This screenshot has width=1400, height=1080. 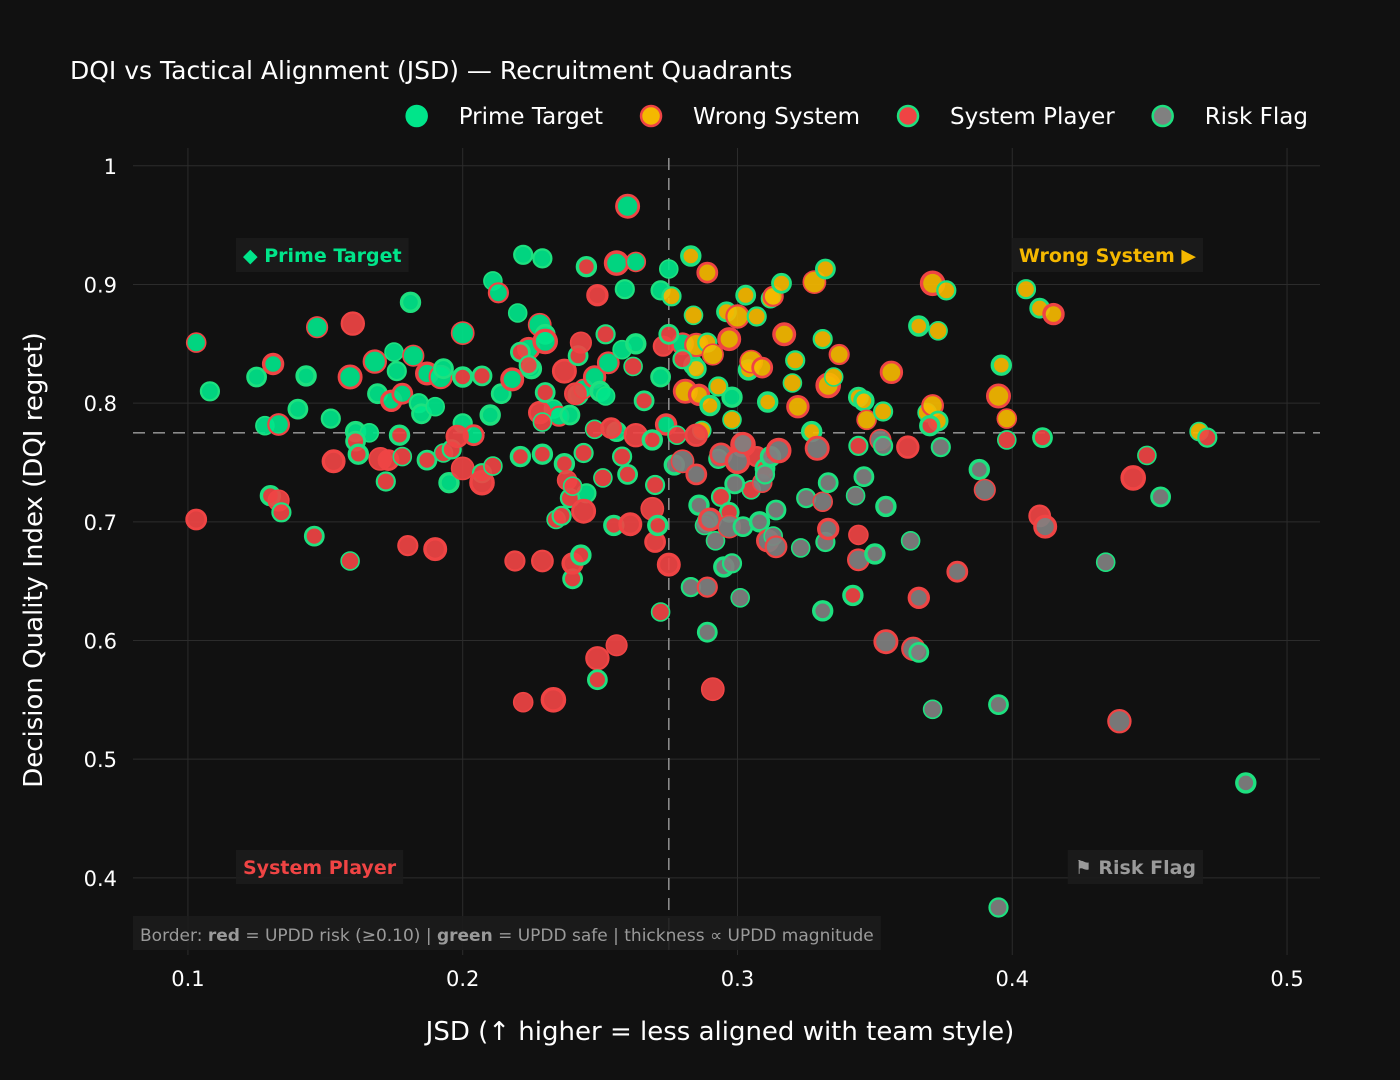 What do you see at coordinates (776, 117) in the screenshot?
I see `legend-label: Wrong System` at bounding box center [776, 117].